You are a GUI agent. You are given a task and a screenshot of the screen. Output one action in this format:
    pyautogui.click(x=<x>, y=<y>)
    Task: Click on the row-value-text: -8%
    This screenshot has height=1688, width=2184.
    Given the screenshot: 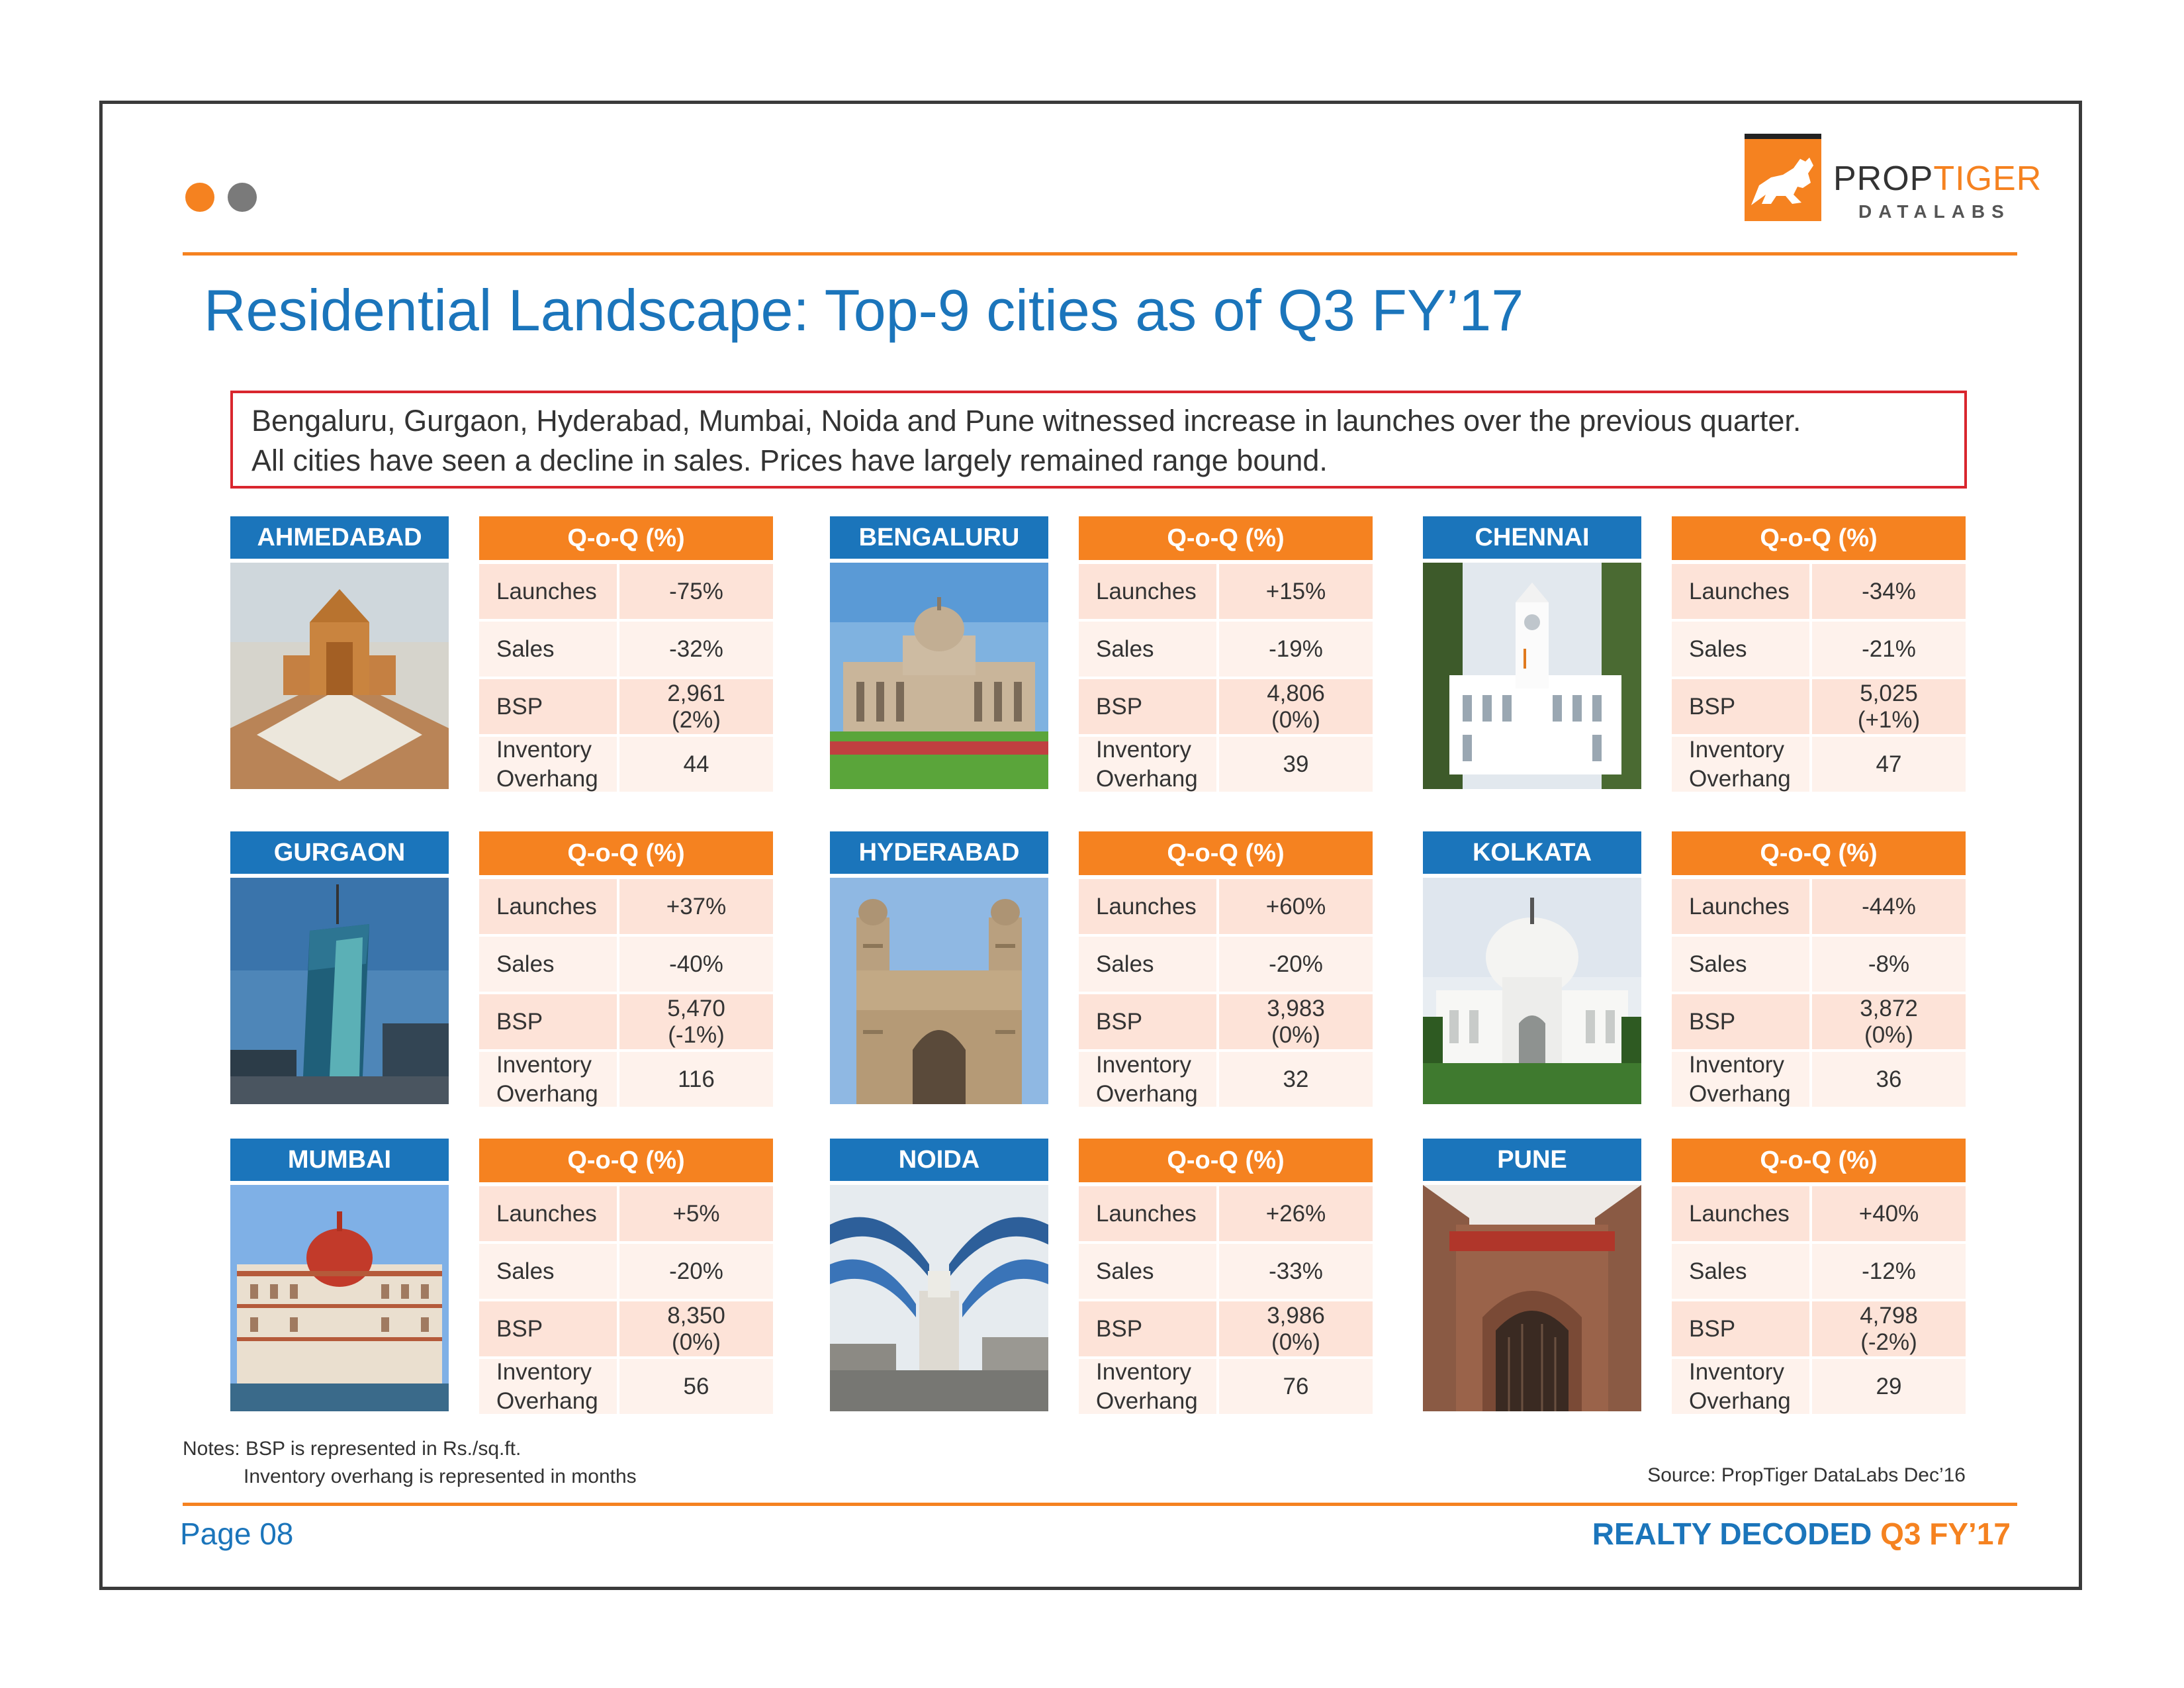 What is the action you would take?
    pyautogui.click(x=1888, y=964)
    